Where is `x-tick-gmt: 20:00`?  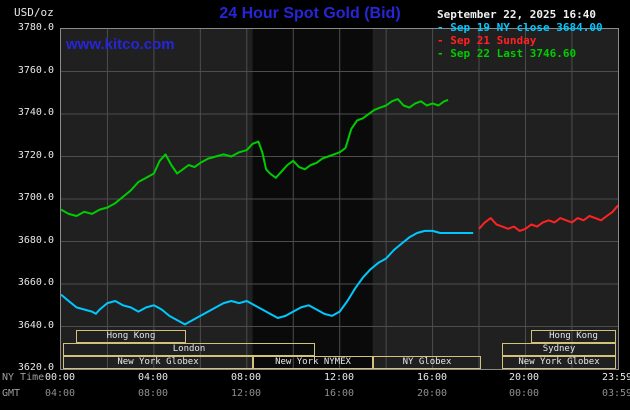 x-tick-gmt: 20:00 is located at coordinates (432, 393).